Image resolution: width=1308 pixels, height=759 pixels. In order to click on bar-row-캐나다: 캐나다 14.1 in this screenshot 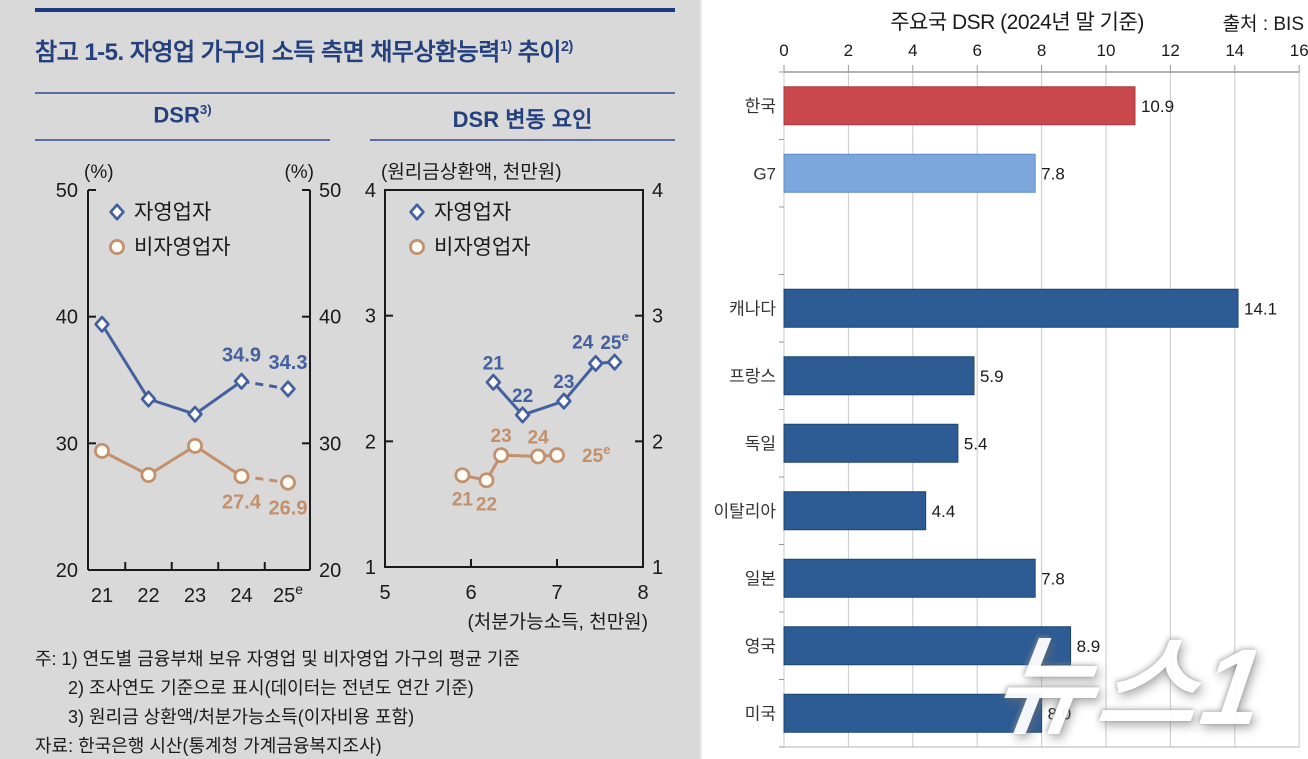, I will do `click(1003, 308)`.